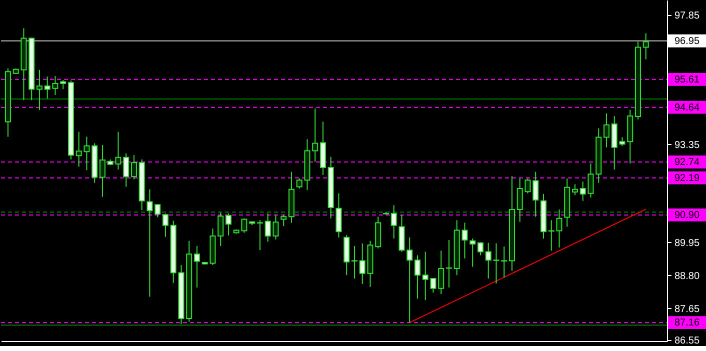 The height and width of the screenshot is (351, 706). What do you see at coordinates (687, 276) in the screenshot?
I see `y-tick-label: 88.80` at bounding box center [687, 276].